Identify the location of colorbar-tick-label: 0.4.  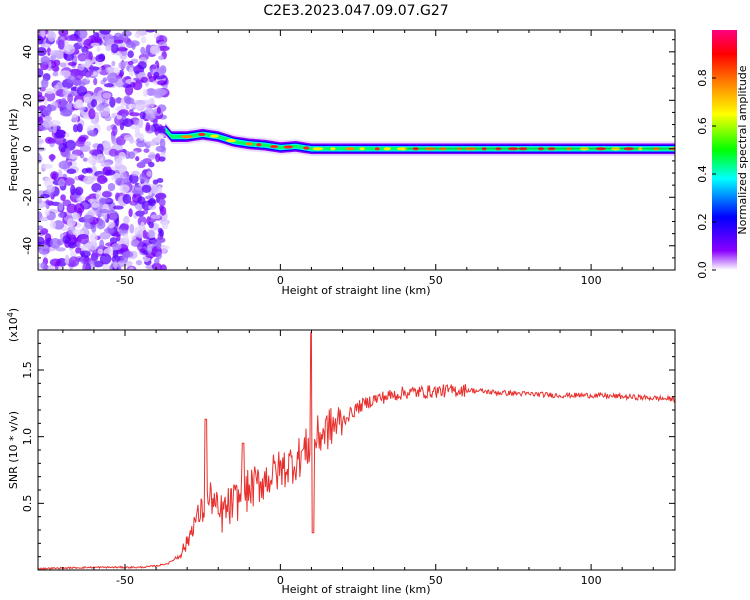
(702, 174).